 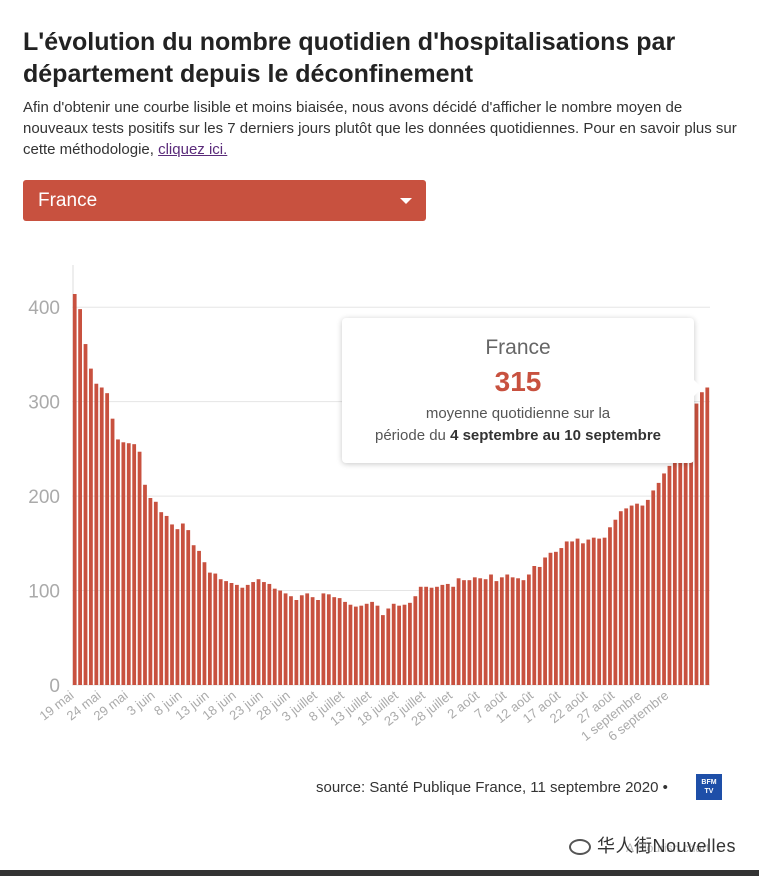 I want to click on region-select: France, so click(x=224, y=200).